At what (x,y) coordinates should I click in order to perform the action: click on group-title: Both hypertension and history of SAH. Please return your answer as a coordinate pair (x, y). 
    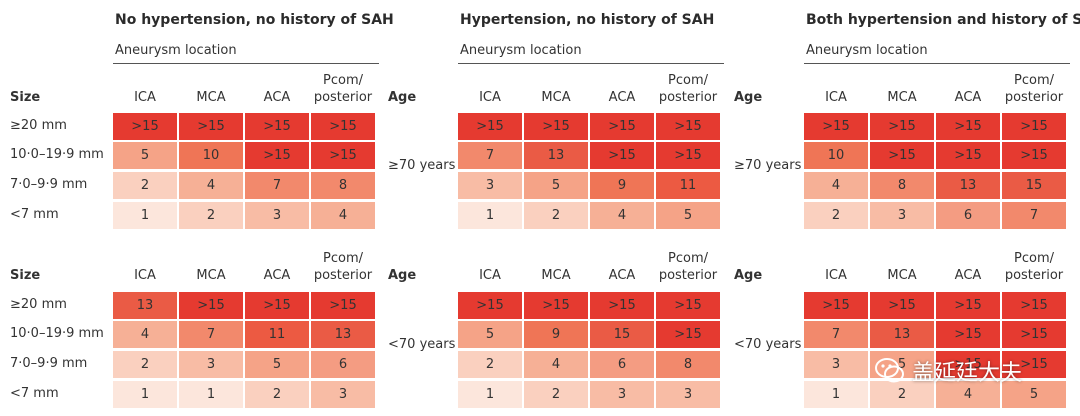
    Looking at the image, I should click on (943, 20).